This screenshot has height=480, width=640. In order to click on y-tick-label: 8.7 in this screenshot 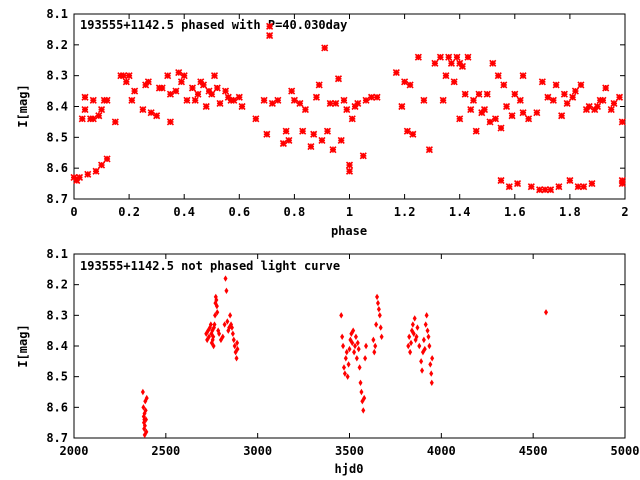, I will do `click(57, 438)`.